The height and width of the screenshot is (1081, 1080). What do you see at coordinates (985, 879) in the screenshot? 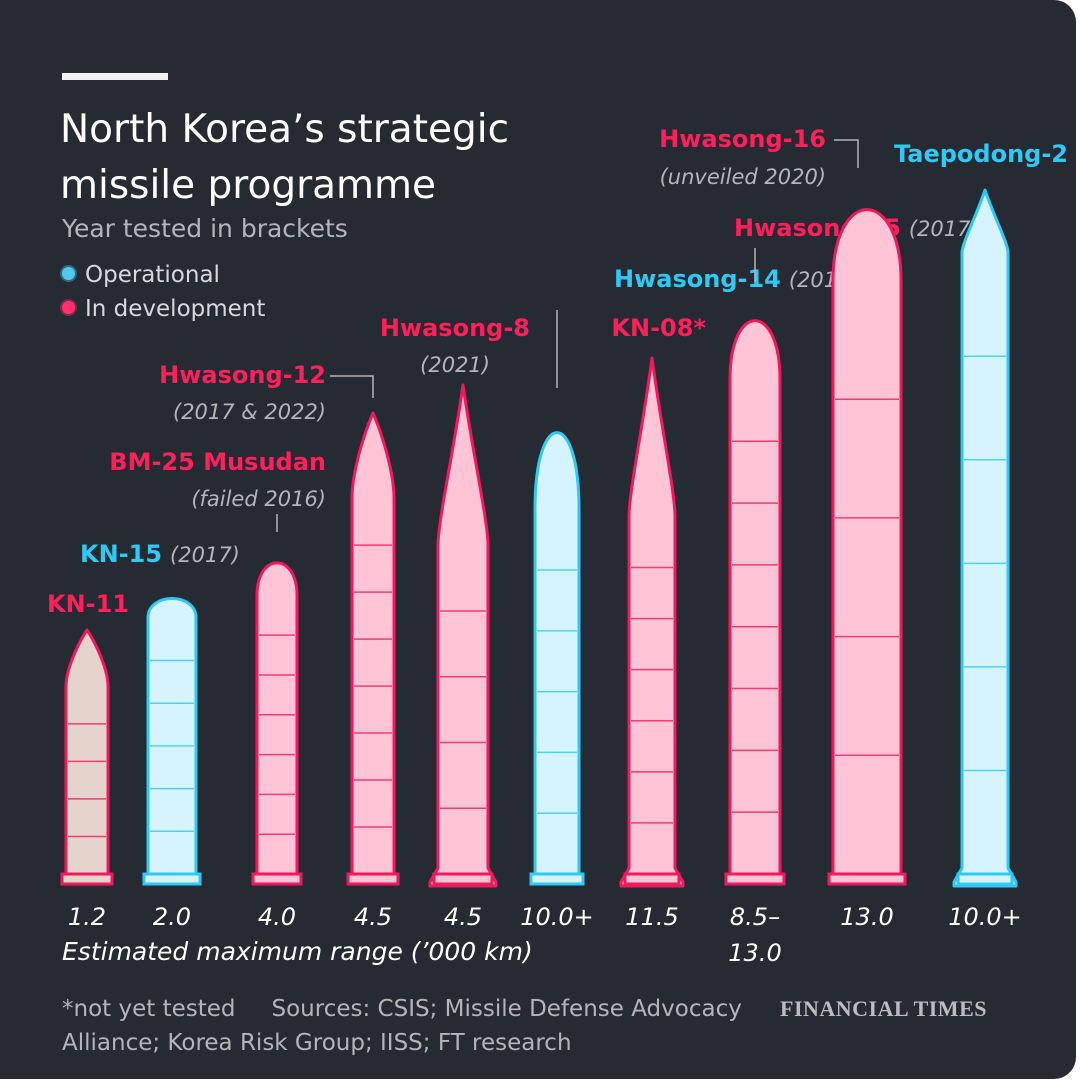
I see `missile-9-base` at bounding box center [985, 879].